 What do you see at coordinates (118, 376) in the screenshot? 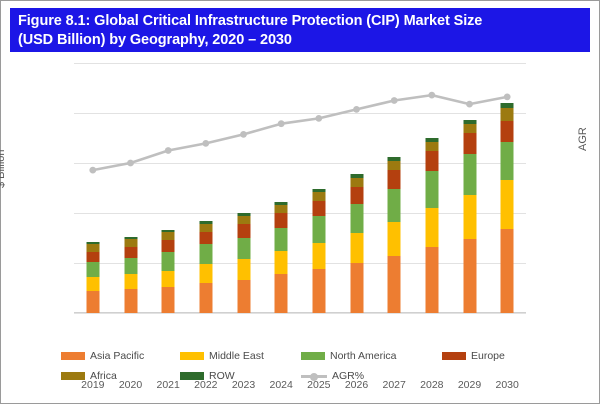
I see `legend-item: Africa` at bounding box center [118, 376].